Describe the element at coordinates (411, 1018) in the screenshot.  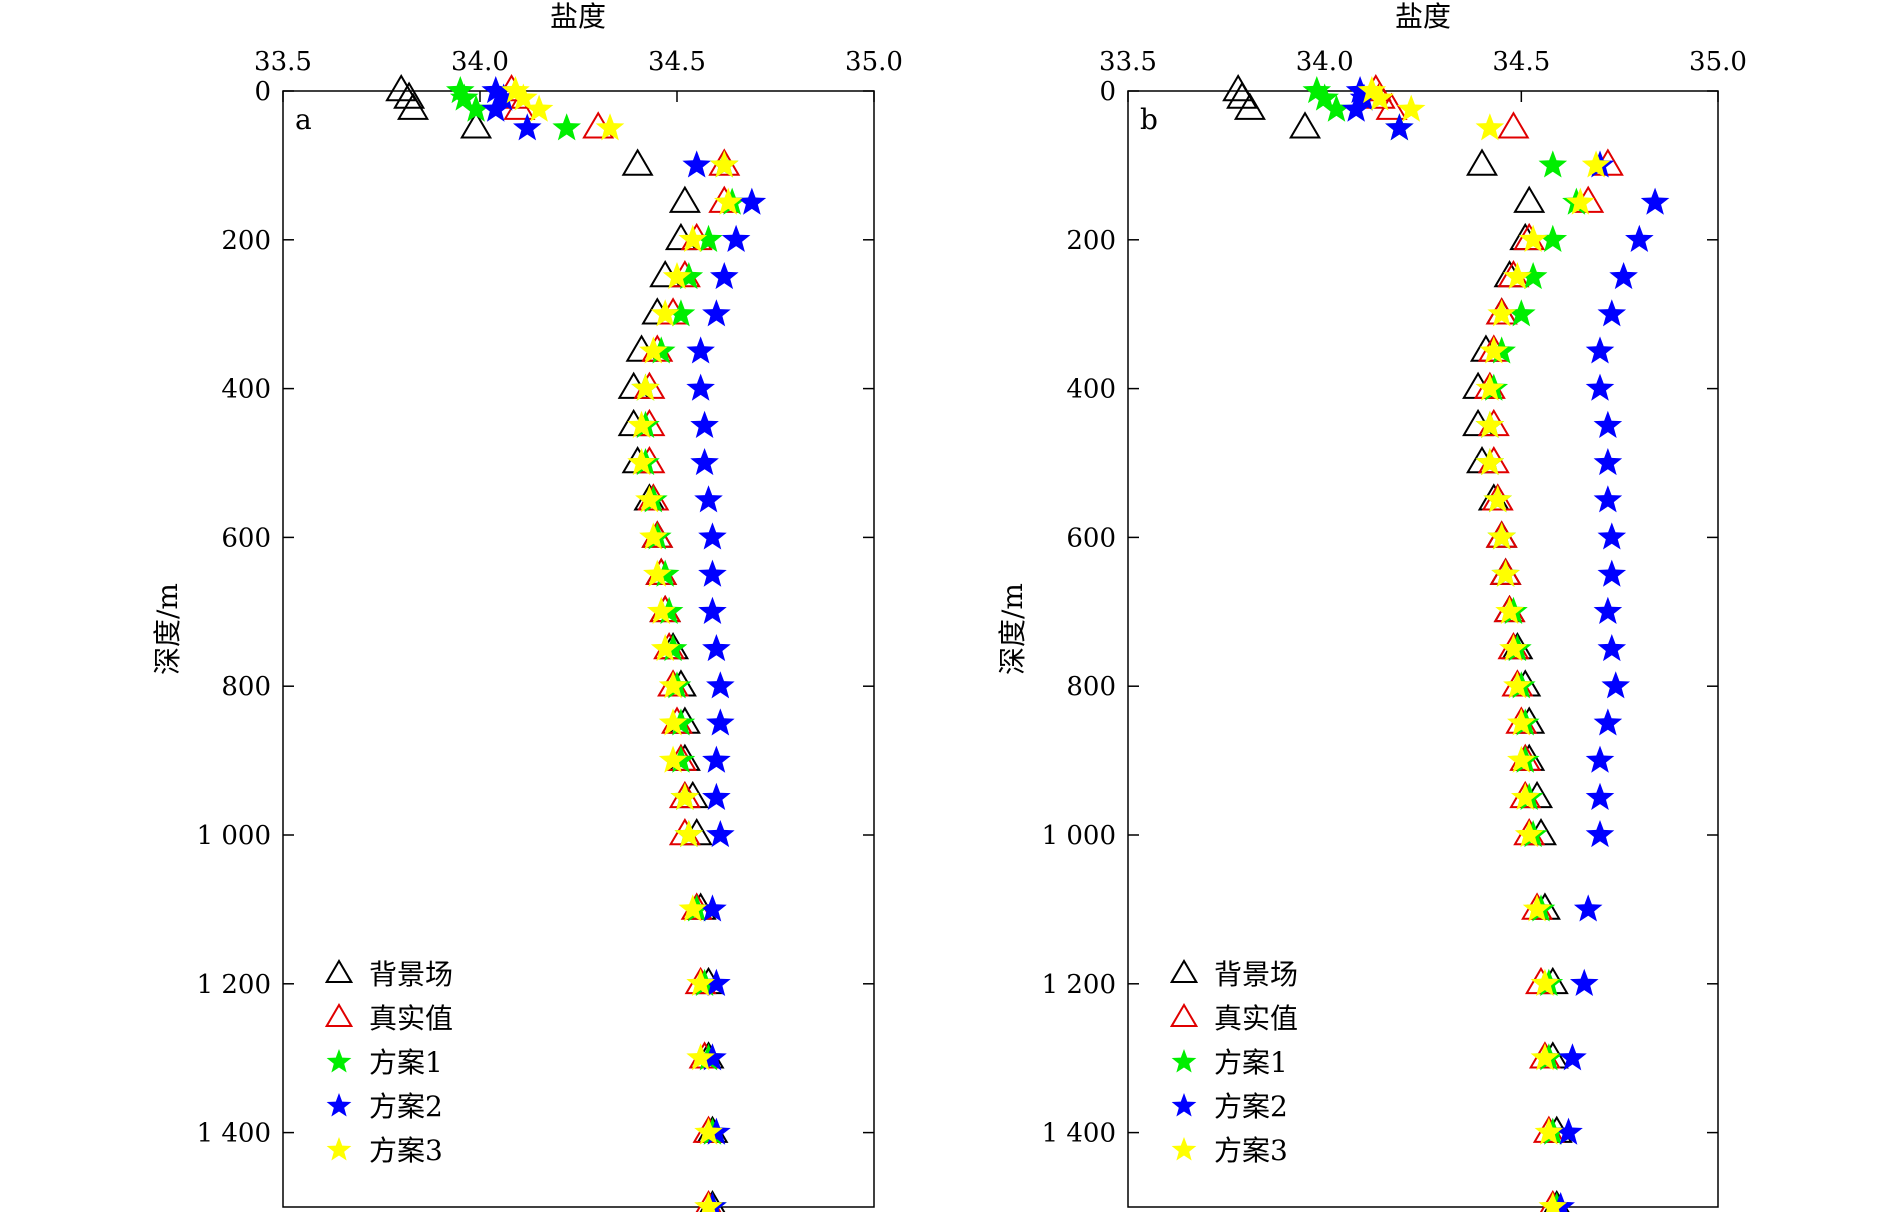
I see `legend-label: 真实值` at that location.